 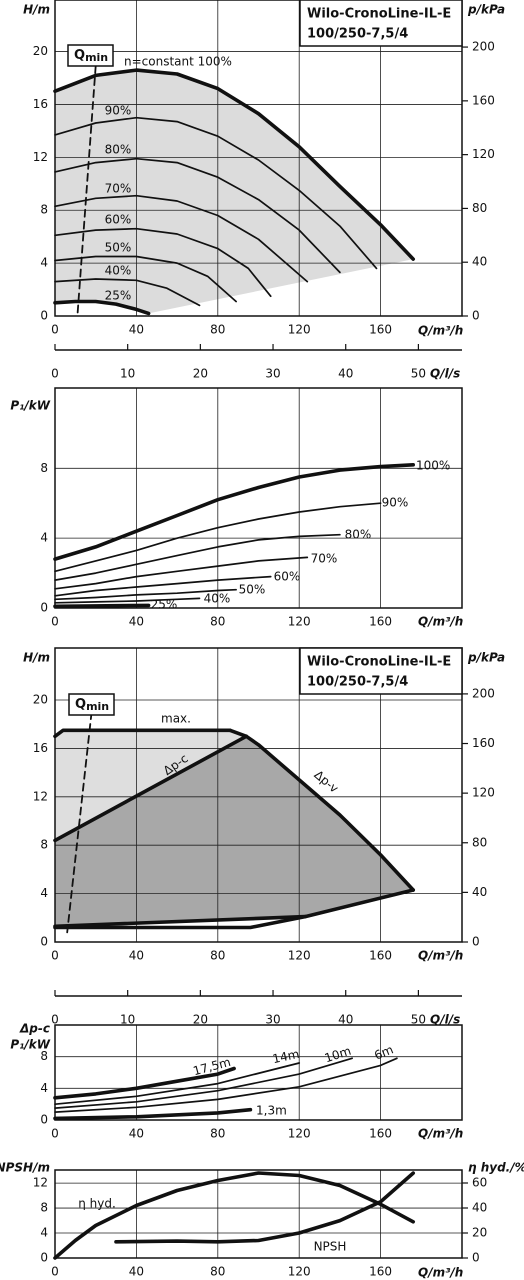 What do you see at coordinates (86, 191) in the screenshot?
I see `qmin-line` at bounding box center [86, 191].